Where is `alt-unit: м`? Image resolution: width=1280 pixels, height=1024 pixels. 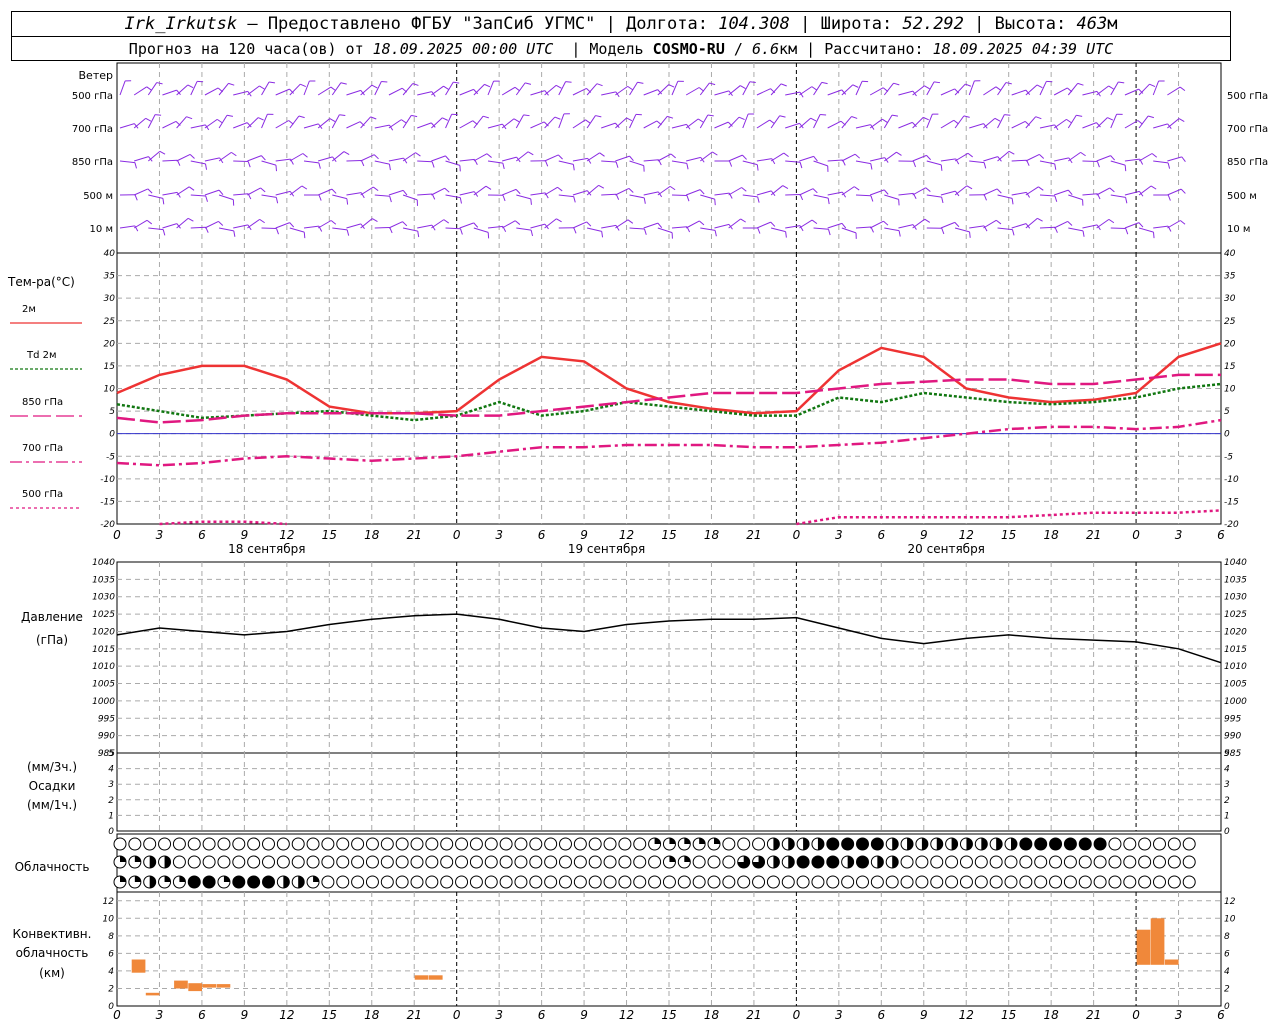 alt-unit: м is located at coordinates (1112, 24).